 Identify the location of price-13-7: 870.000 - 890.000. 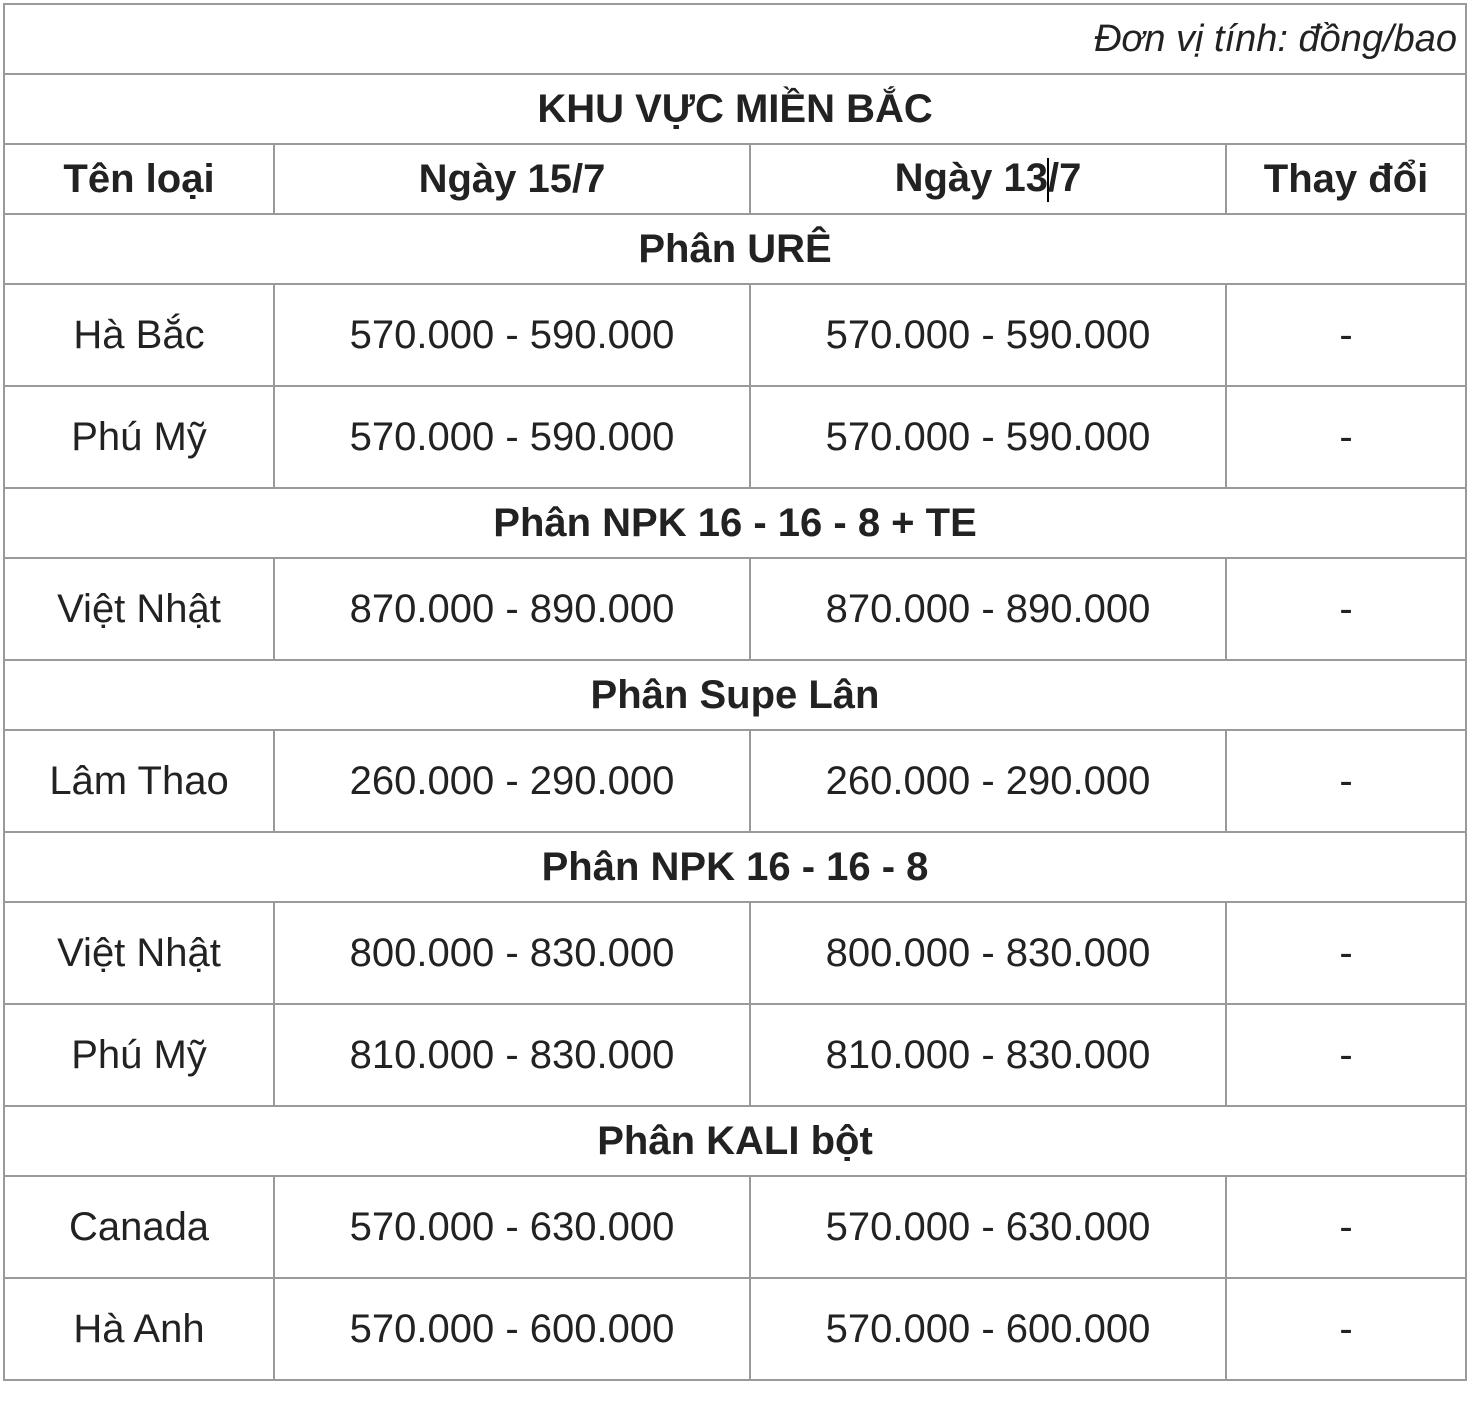
(988, 609).